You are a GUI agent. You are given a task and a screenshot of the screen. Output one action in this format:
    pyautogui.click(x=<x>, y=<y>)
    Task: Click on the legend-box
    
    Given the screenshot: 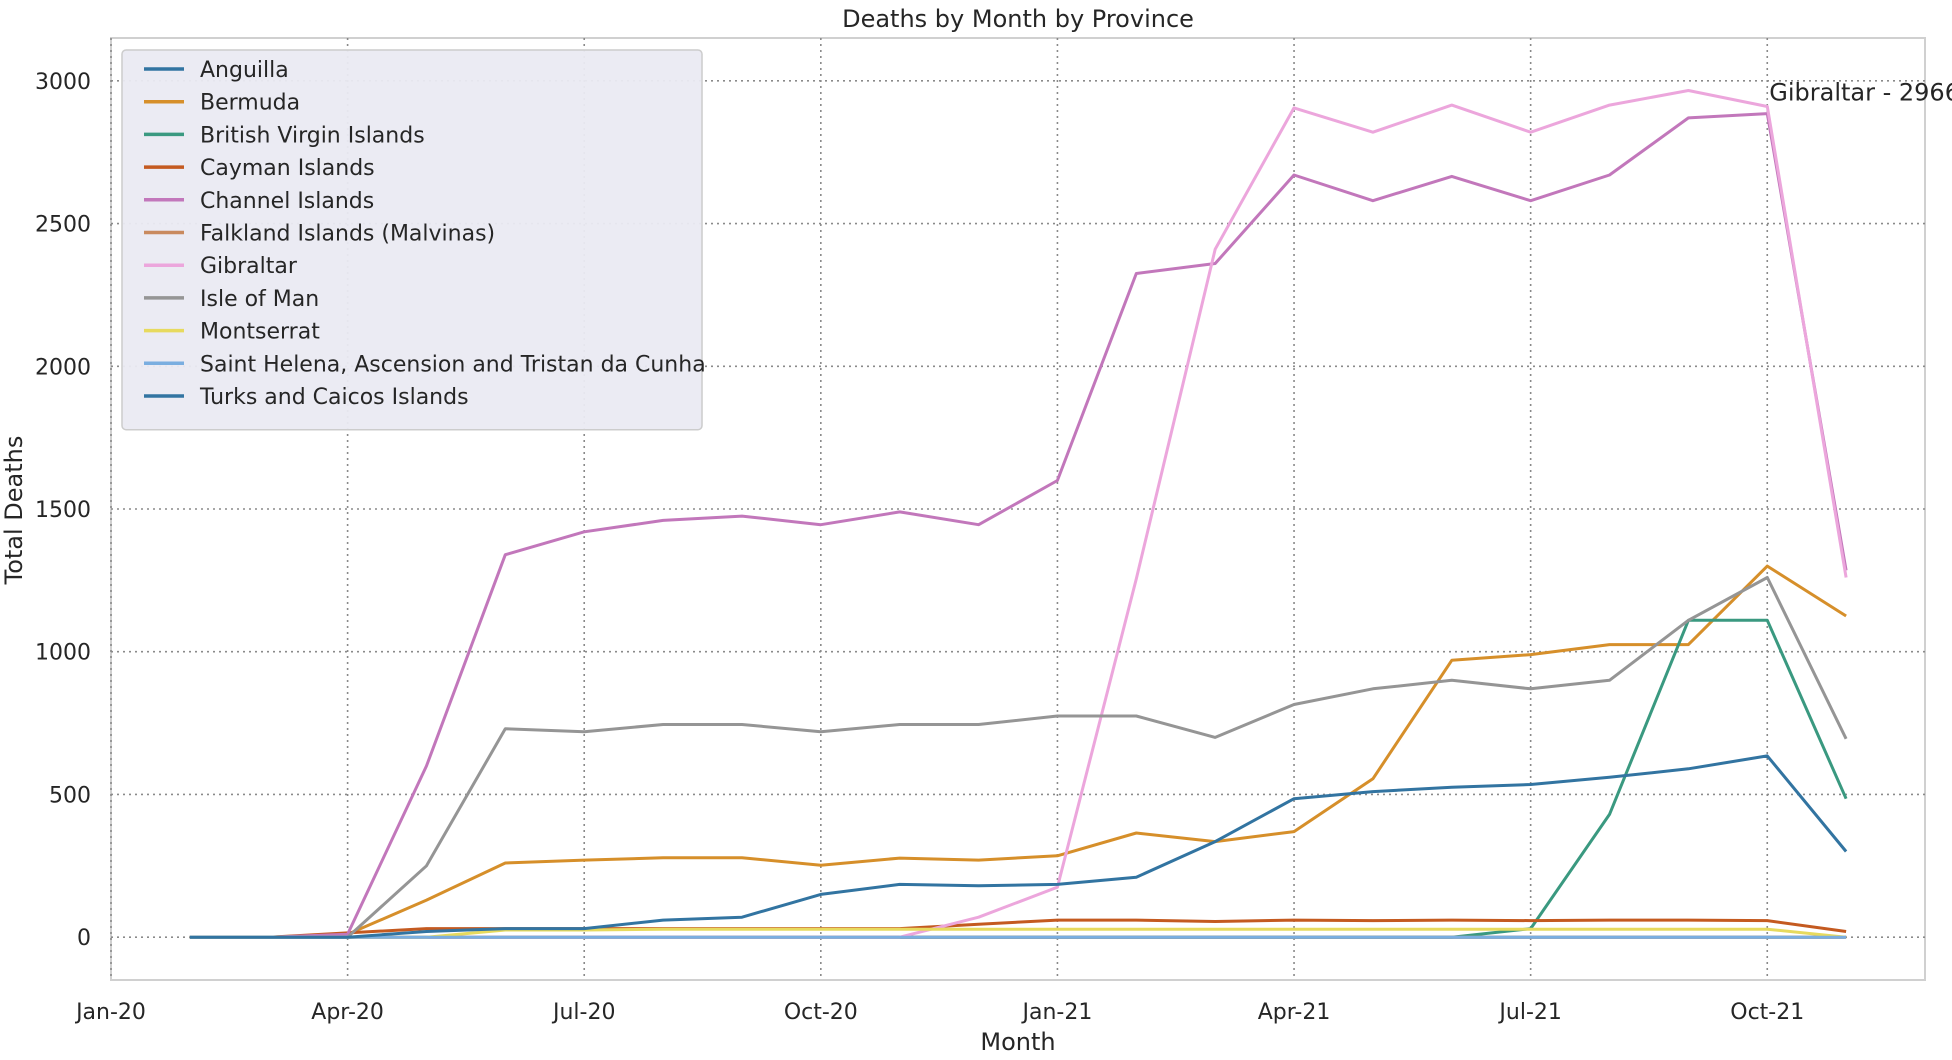 What is the action you would take?
    pyautogui.click(x=412, y=240)
    